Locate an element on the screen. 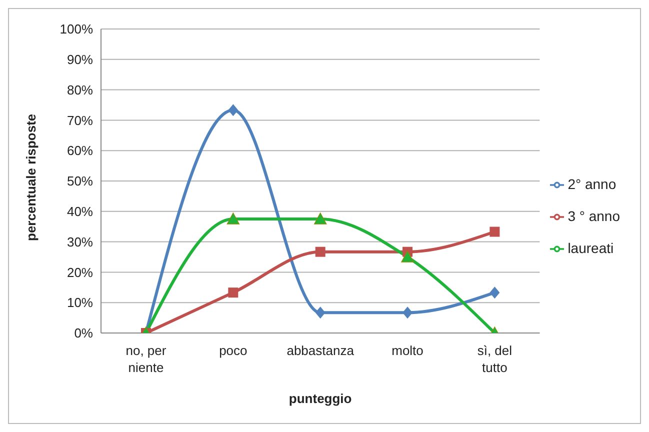 This screenshot has height=432, width=649. legend-label: 2° anno is located at coordinates (592, 184).